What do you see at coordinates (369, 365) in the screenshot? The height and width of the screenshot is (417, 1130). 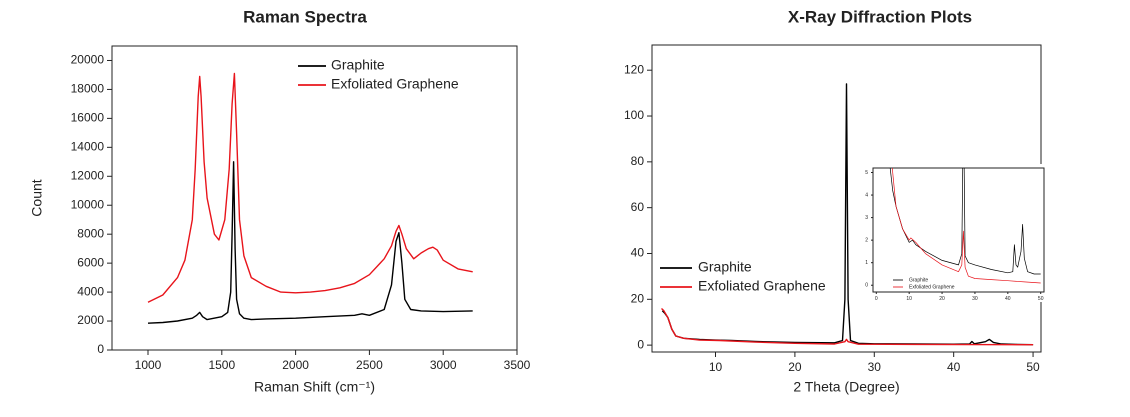 I see `x-tick-label: 2500` at bounding box center [369, 365].